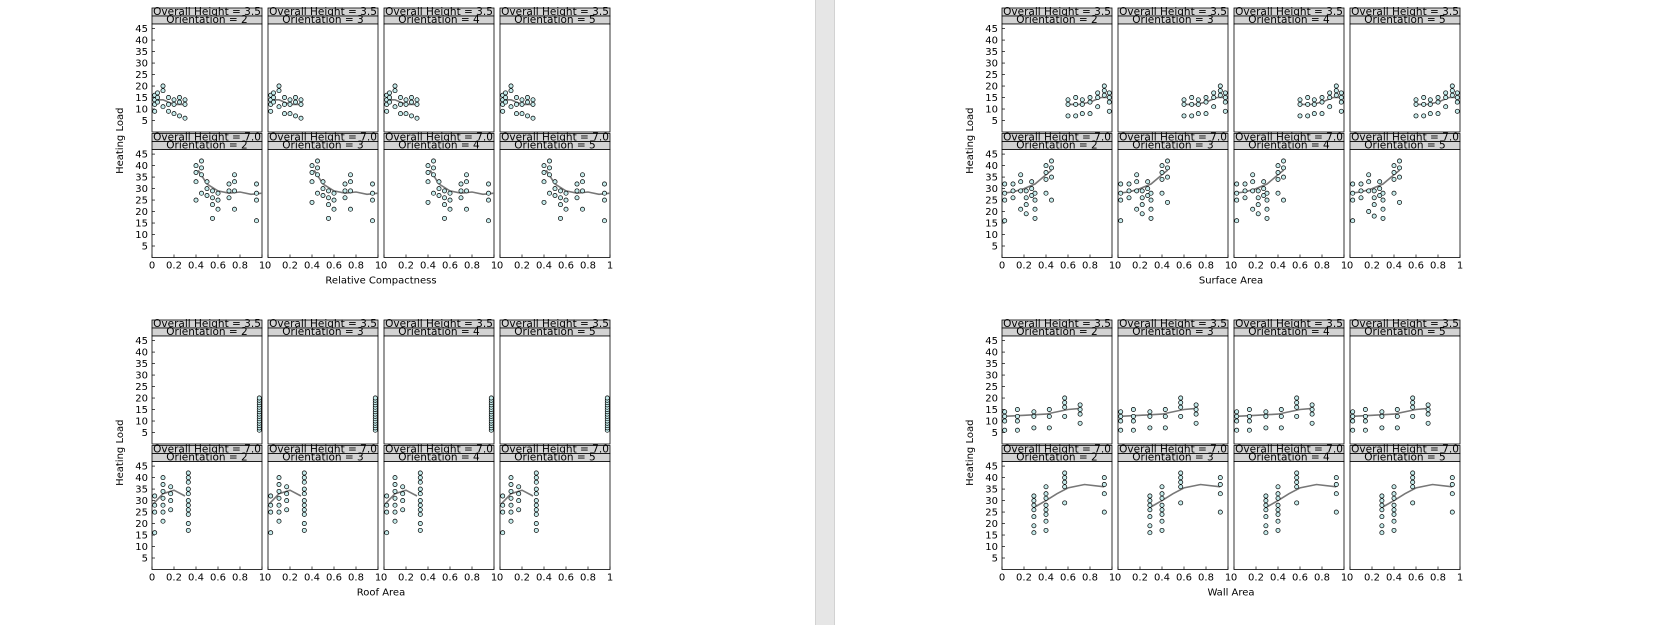 This screenshot has height=625, width=1663. Describe the element at coordinates (1231, 281) in the screenshot. I see `x-axis-label: Surface Area` at that location.